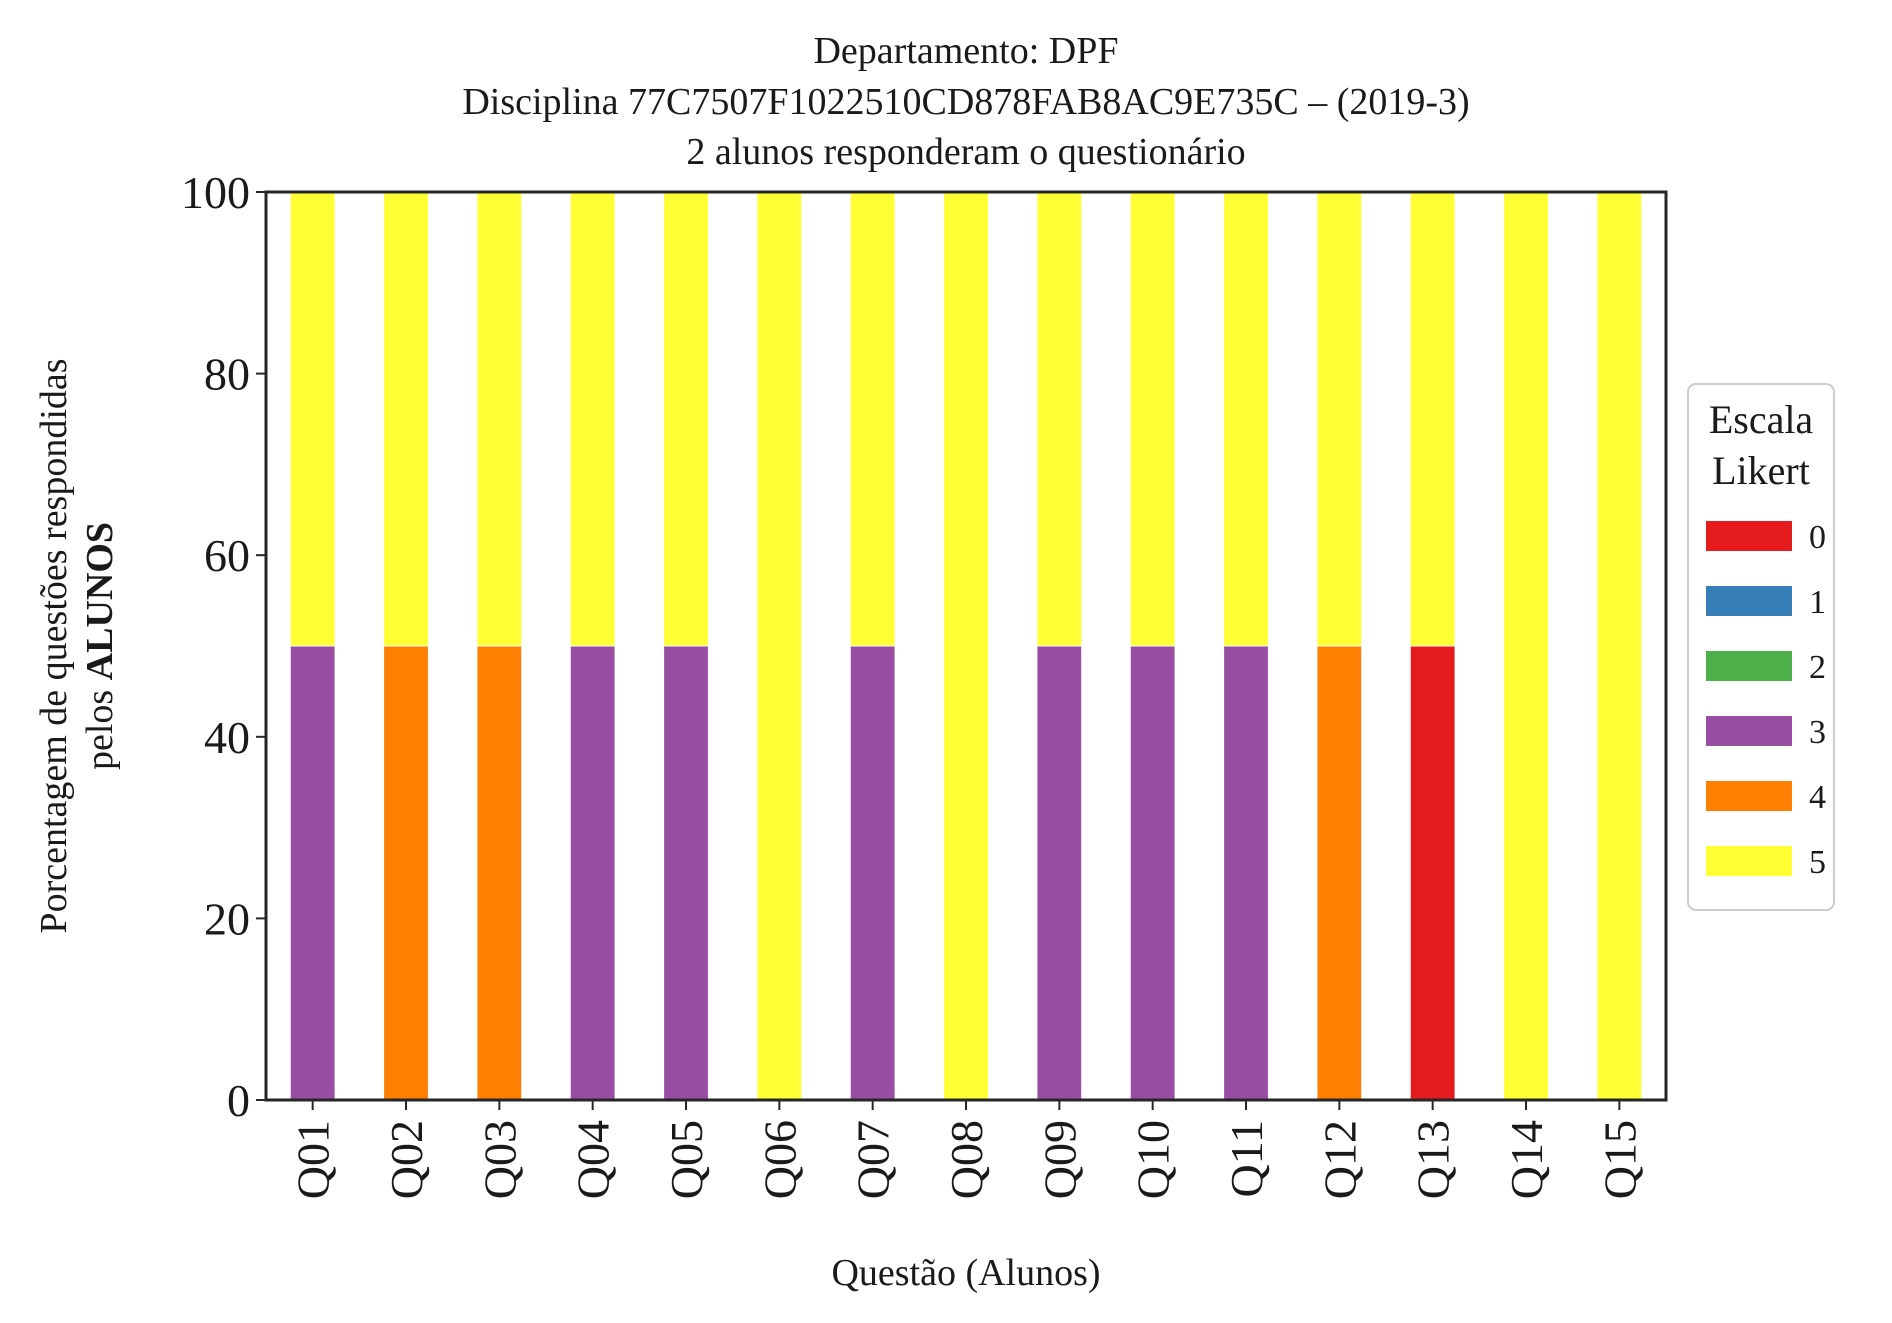 The height and width of the screenshot is (1323, 1892). What do you see at coordinates (223, 646) in the screenshot?
I see `y-axis-ticks: 0 20 40 60 80 100` at bounding box center [223, 646].